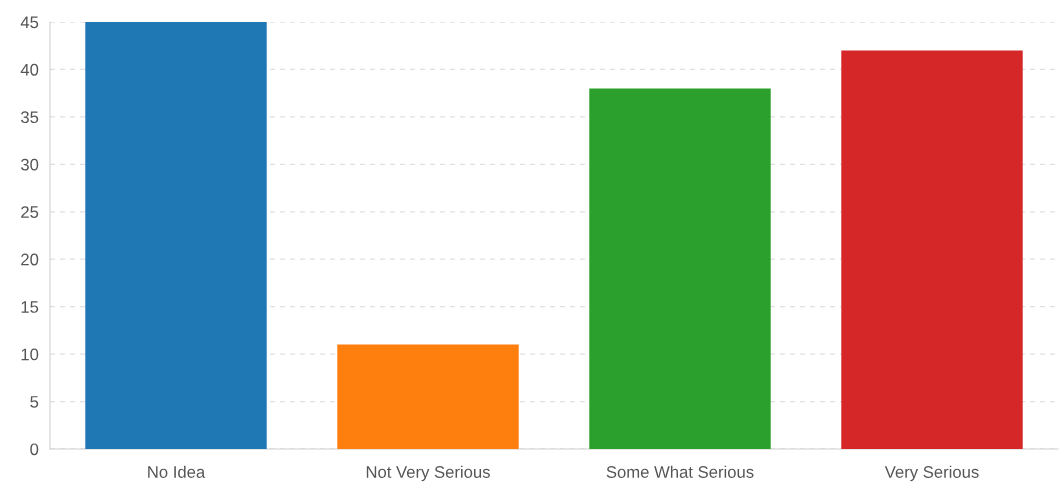 Image resolution: width=1061 pixels, height=486 pixels. What do you see at coordinates (29, 22) in the screenshot?
I see `y-tick-label: 45` at bounding box center [29, 22].